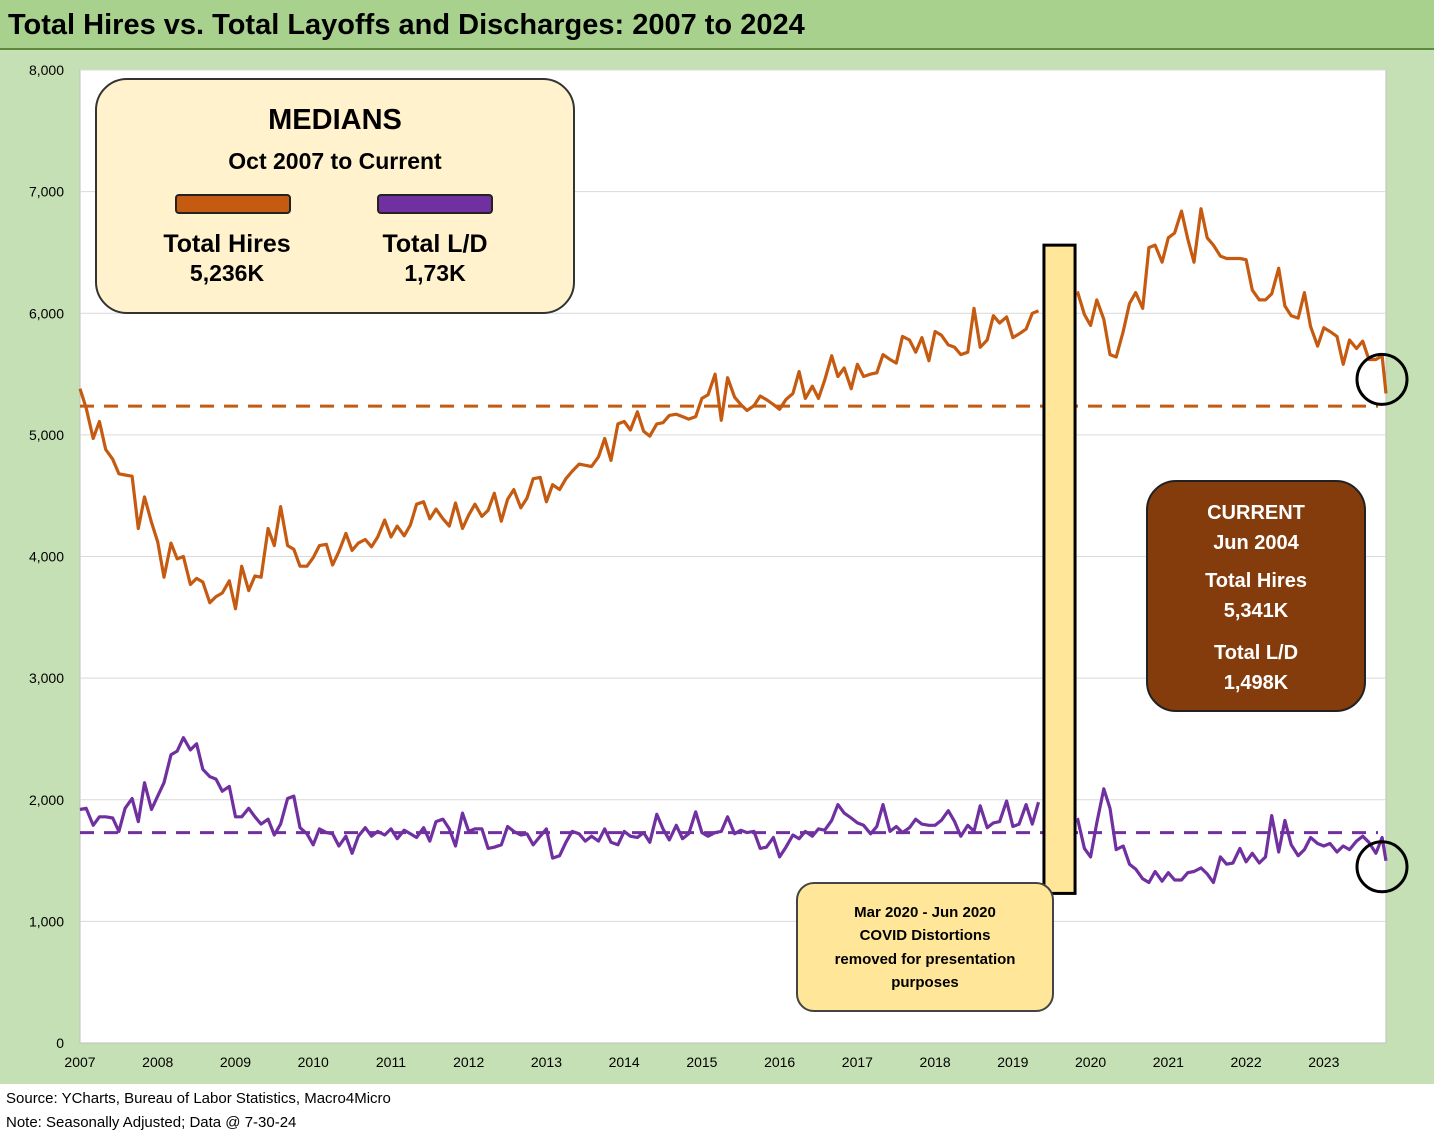  What do you see at coordinates (46, 70) in the screenshot?
I see `y-tick-label: 8,000` at bounding box center [46, 70].